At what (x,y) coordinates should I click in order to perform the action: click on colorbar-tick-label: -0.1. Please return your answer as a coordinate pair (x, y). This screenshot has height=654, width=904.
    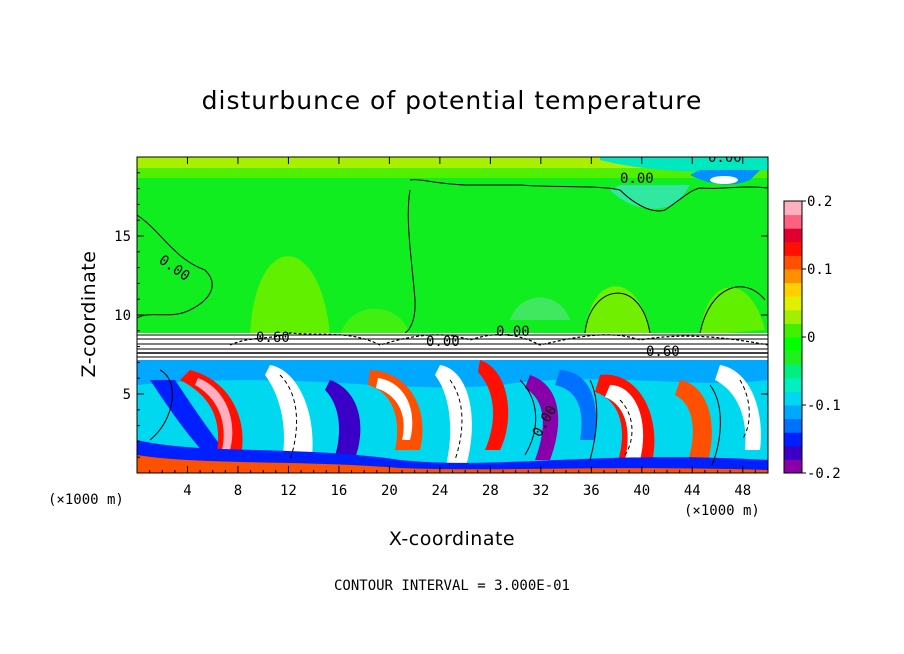
    Looking at the image, I should click on (824, 406).